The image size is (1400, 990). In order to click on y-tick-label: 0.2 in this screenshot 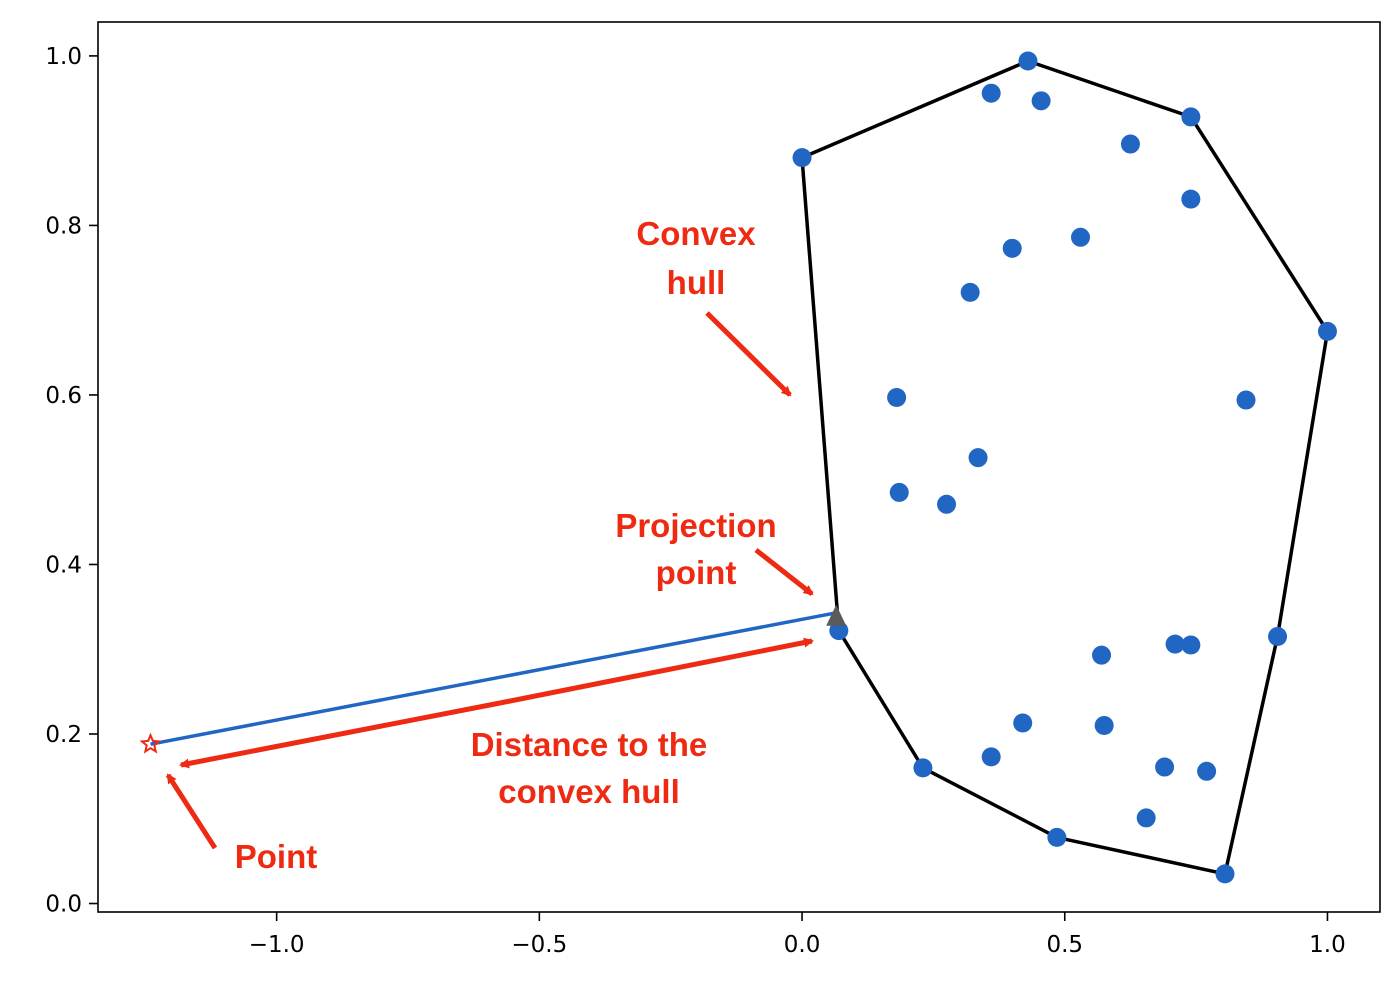, I will do `click(63, 735)`.